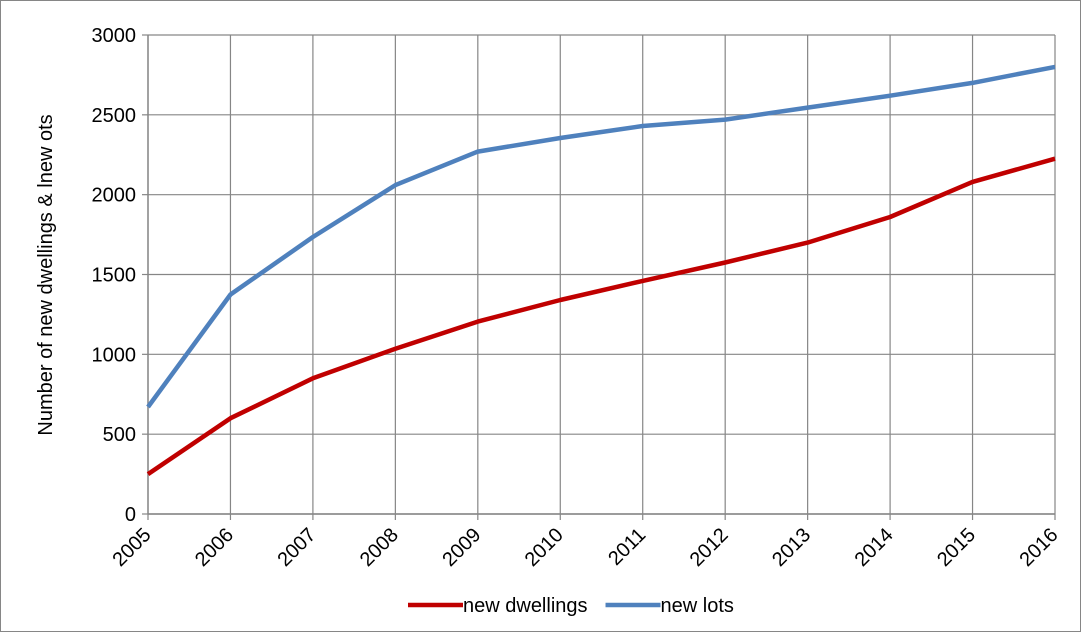  Describe the element at coordinates (46, 274) in the screenshot. I see `y-axis-title: Number of new dwellings & lnew ots` at that location.